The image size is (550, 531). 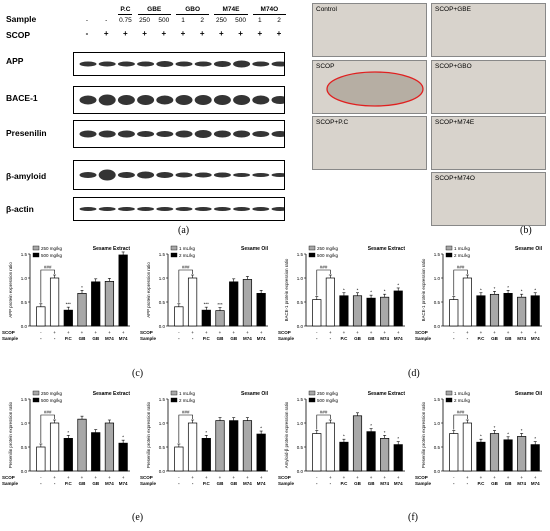 What do you see at coordinates (387, 249) in the screenshot?
I see `chart-title: Sesame Extract` at bounding box center [387, 249].